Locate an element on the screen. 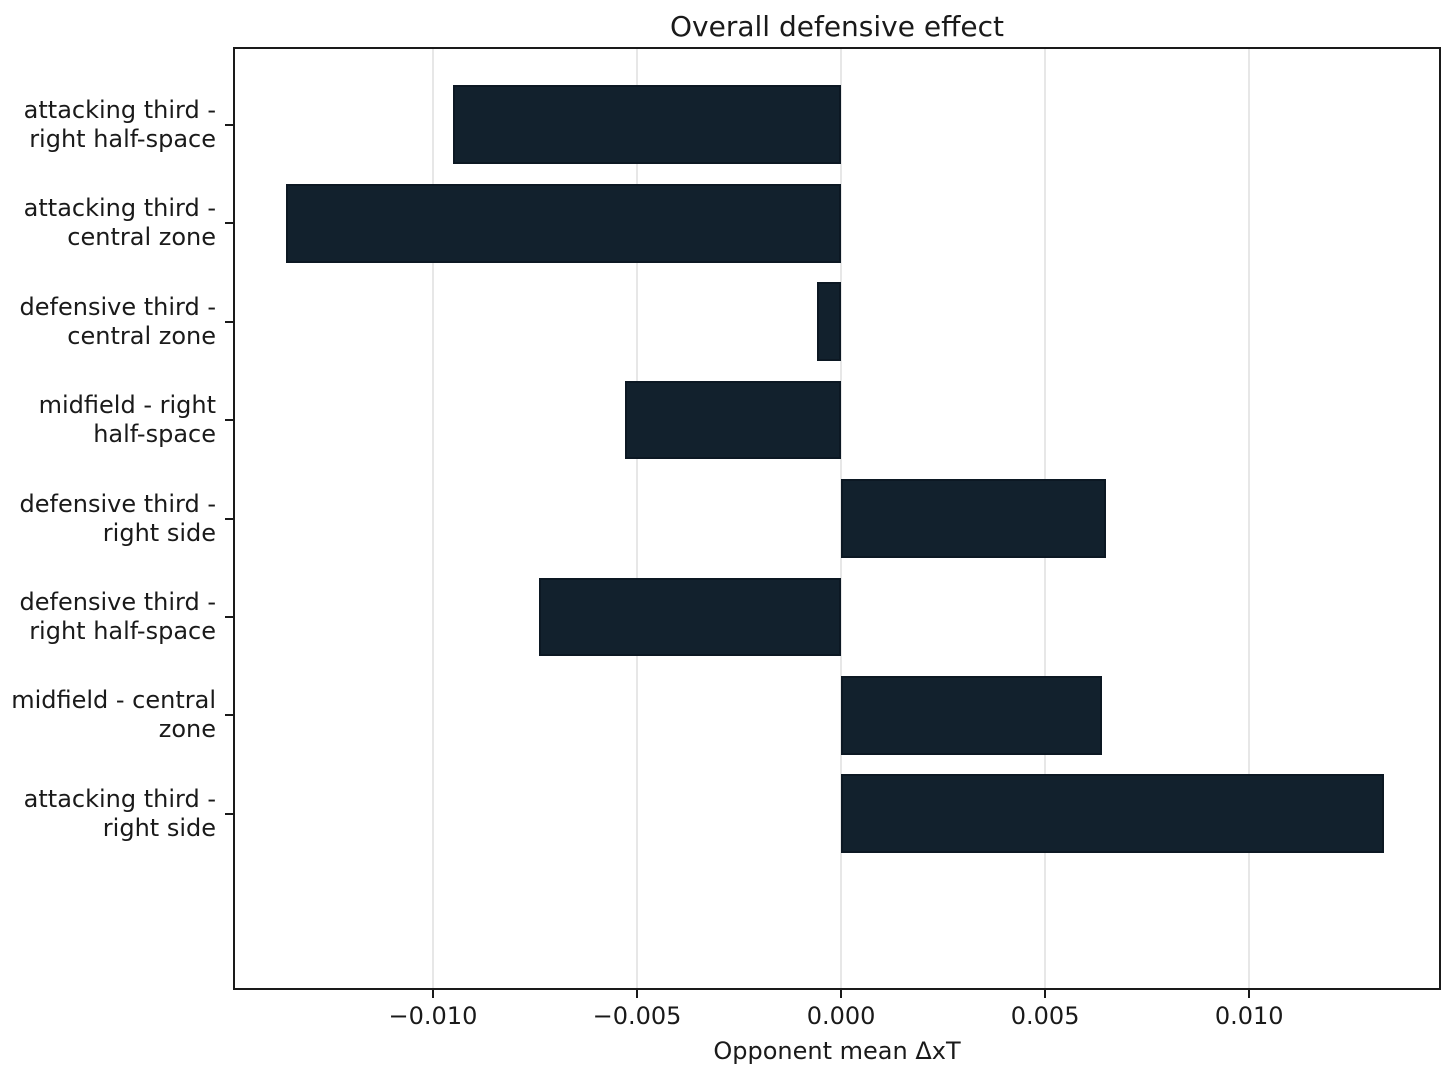  chart-title: Overall defensive effect is located at coordinates (837, 26).